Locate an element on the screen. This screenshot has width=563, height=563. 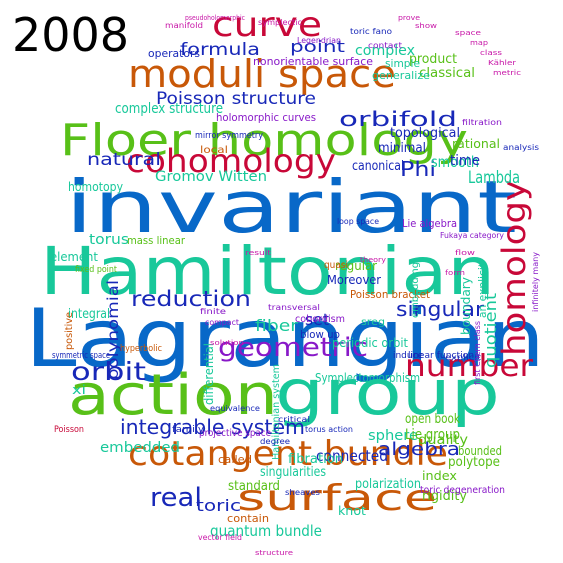
cloud-word: boundary is located at coordinates (466, 306).